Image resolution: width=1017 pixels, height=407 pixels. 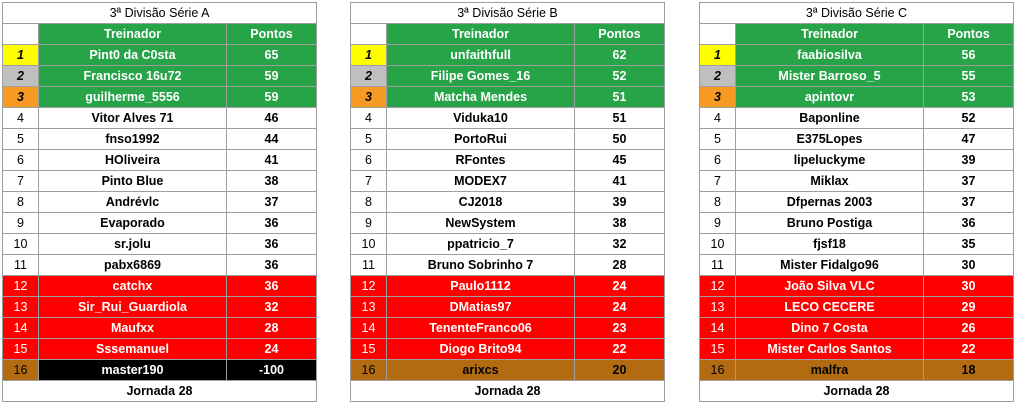 What do you see at coordinates (159, 13) in the screenshot?
I see `table-title: 3ª Divisão Série A` at bounding box center [159, 13].